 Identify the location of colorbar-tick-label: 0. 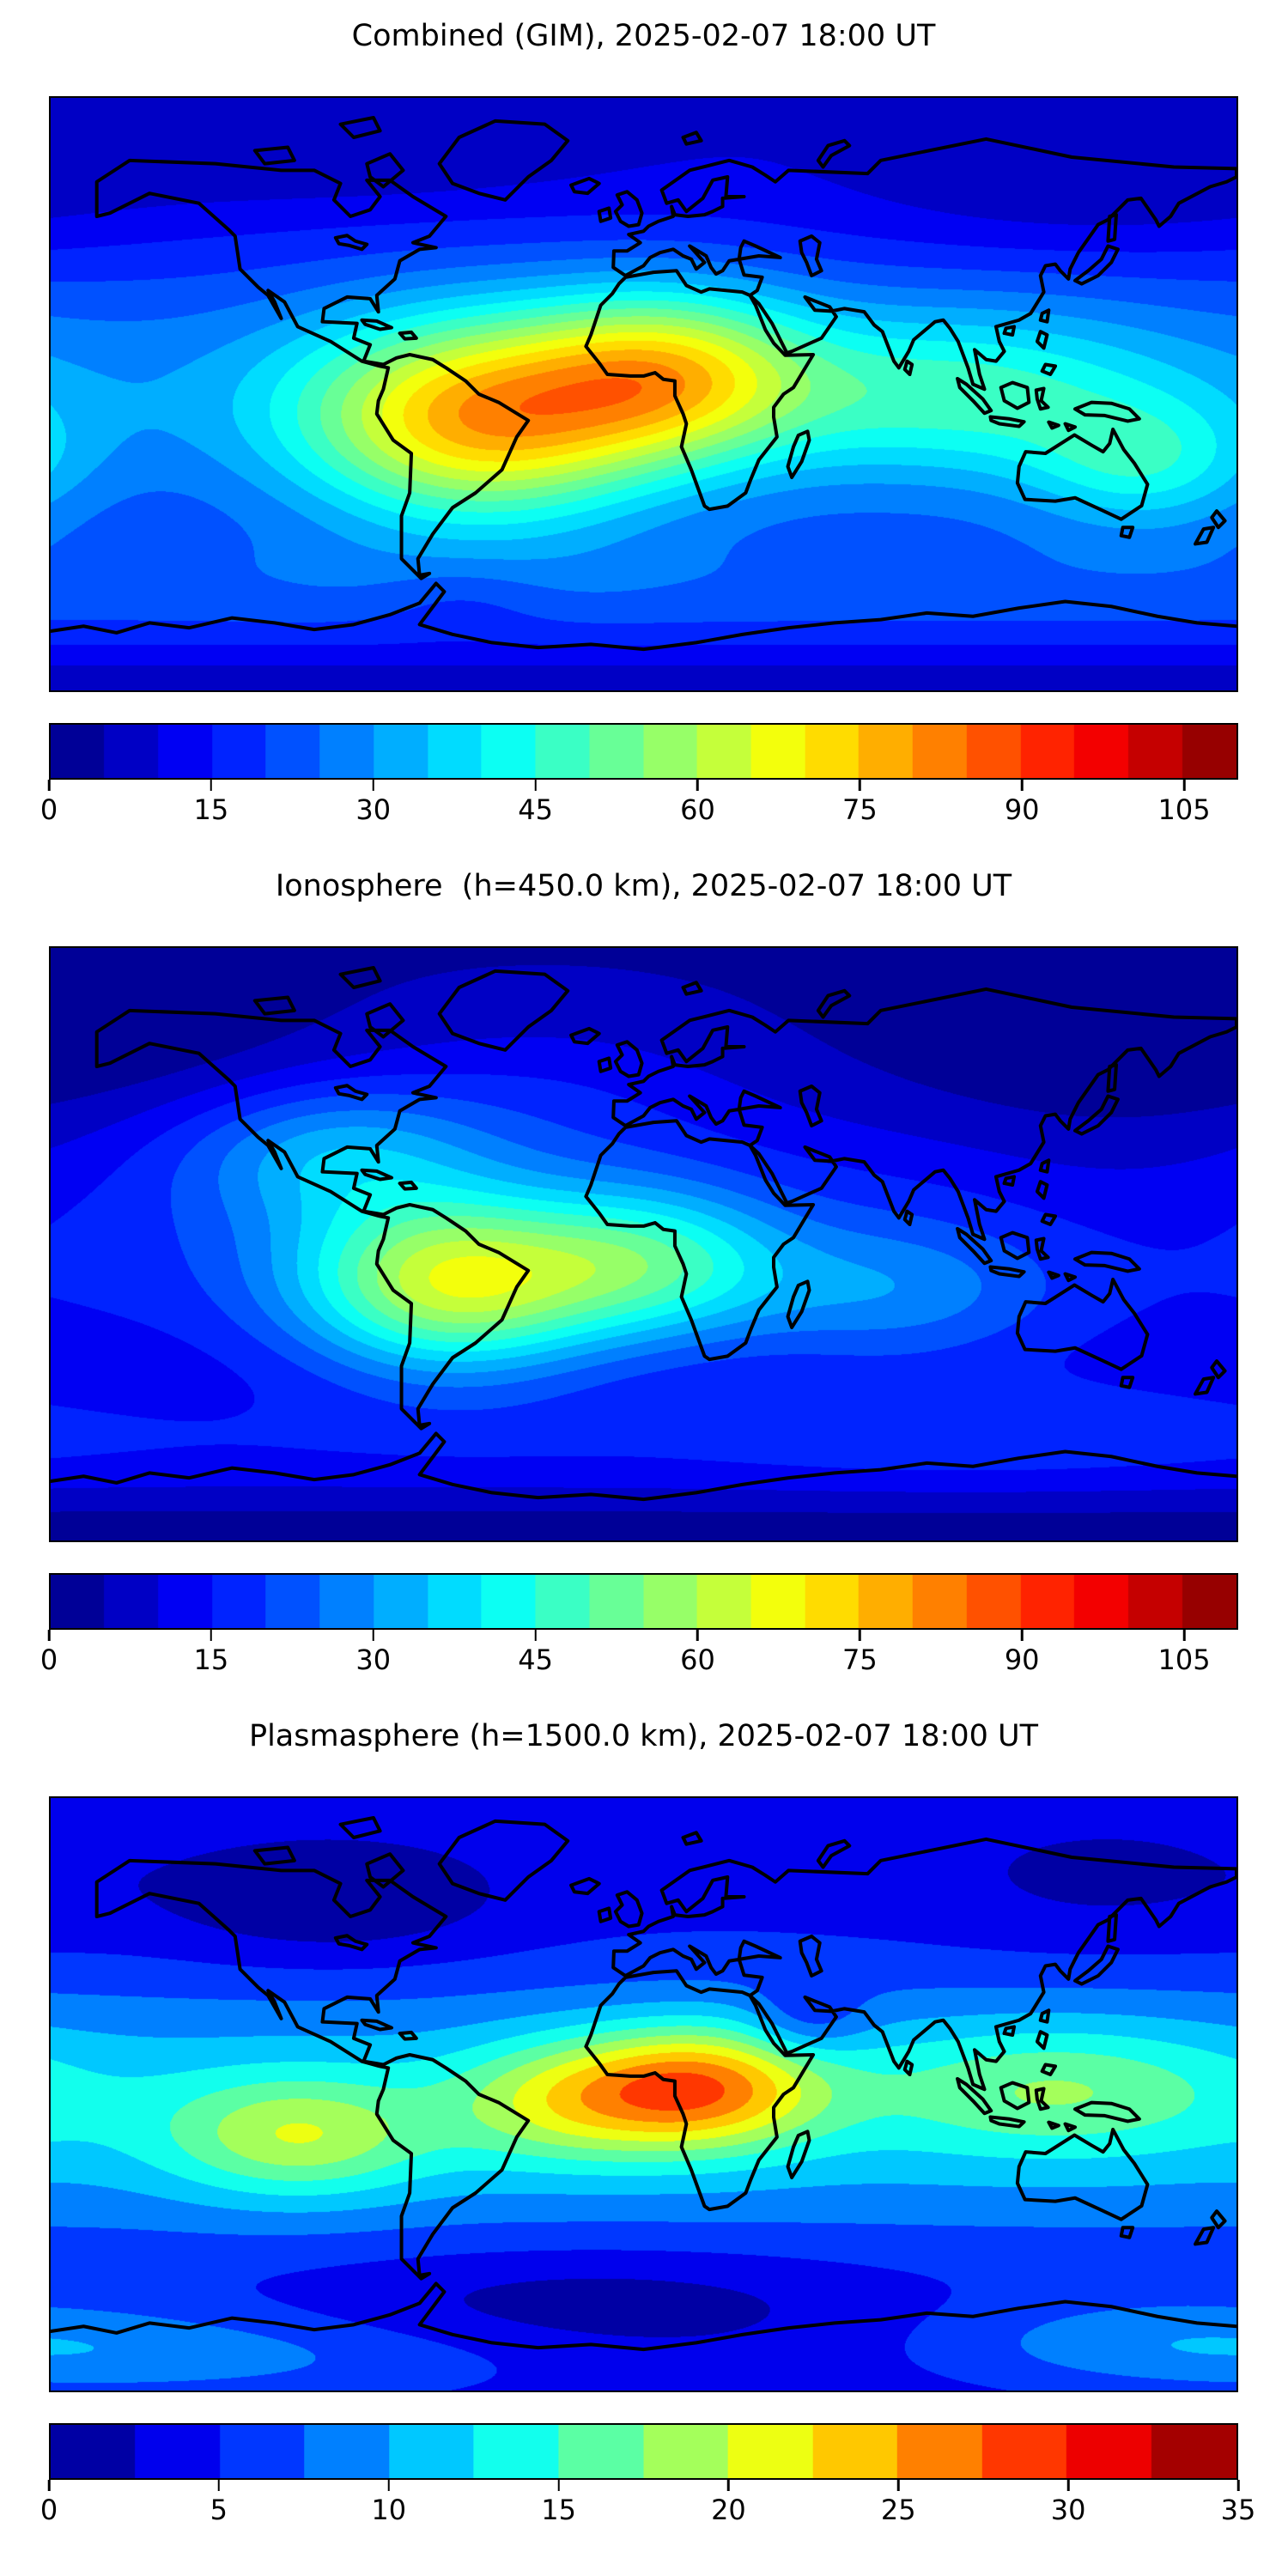
(48, 810).